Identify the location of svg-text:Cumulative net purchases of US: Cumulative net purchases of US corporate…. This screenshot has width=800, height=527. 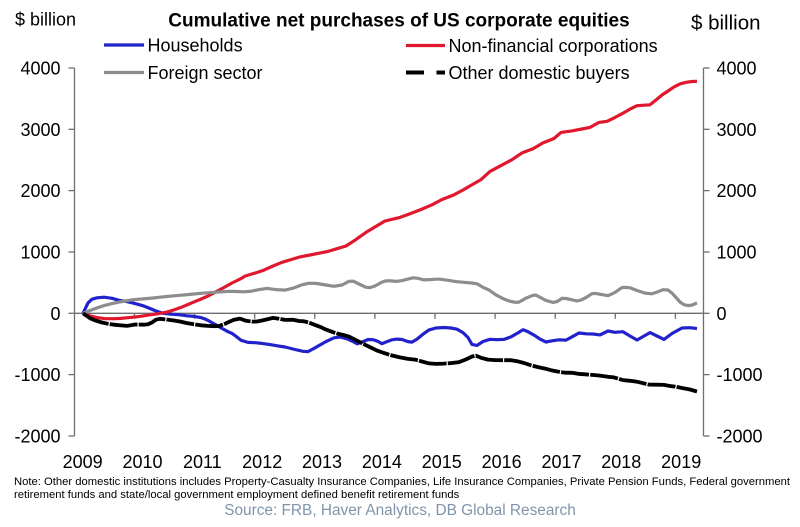
(398, 21).